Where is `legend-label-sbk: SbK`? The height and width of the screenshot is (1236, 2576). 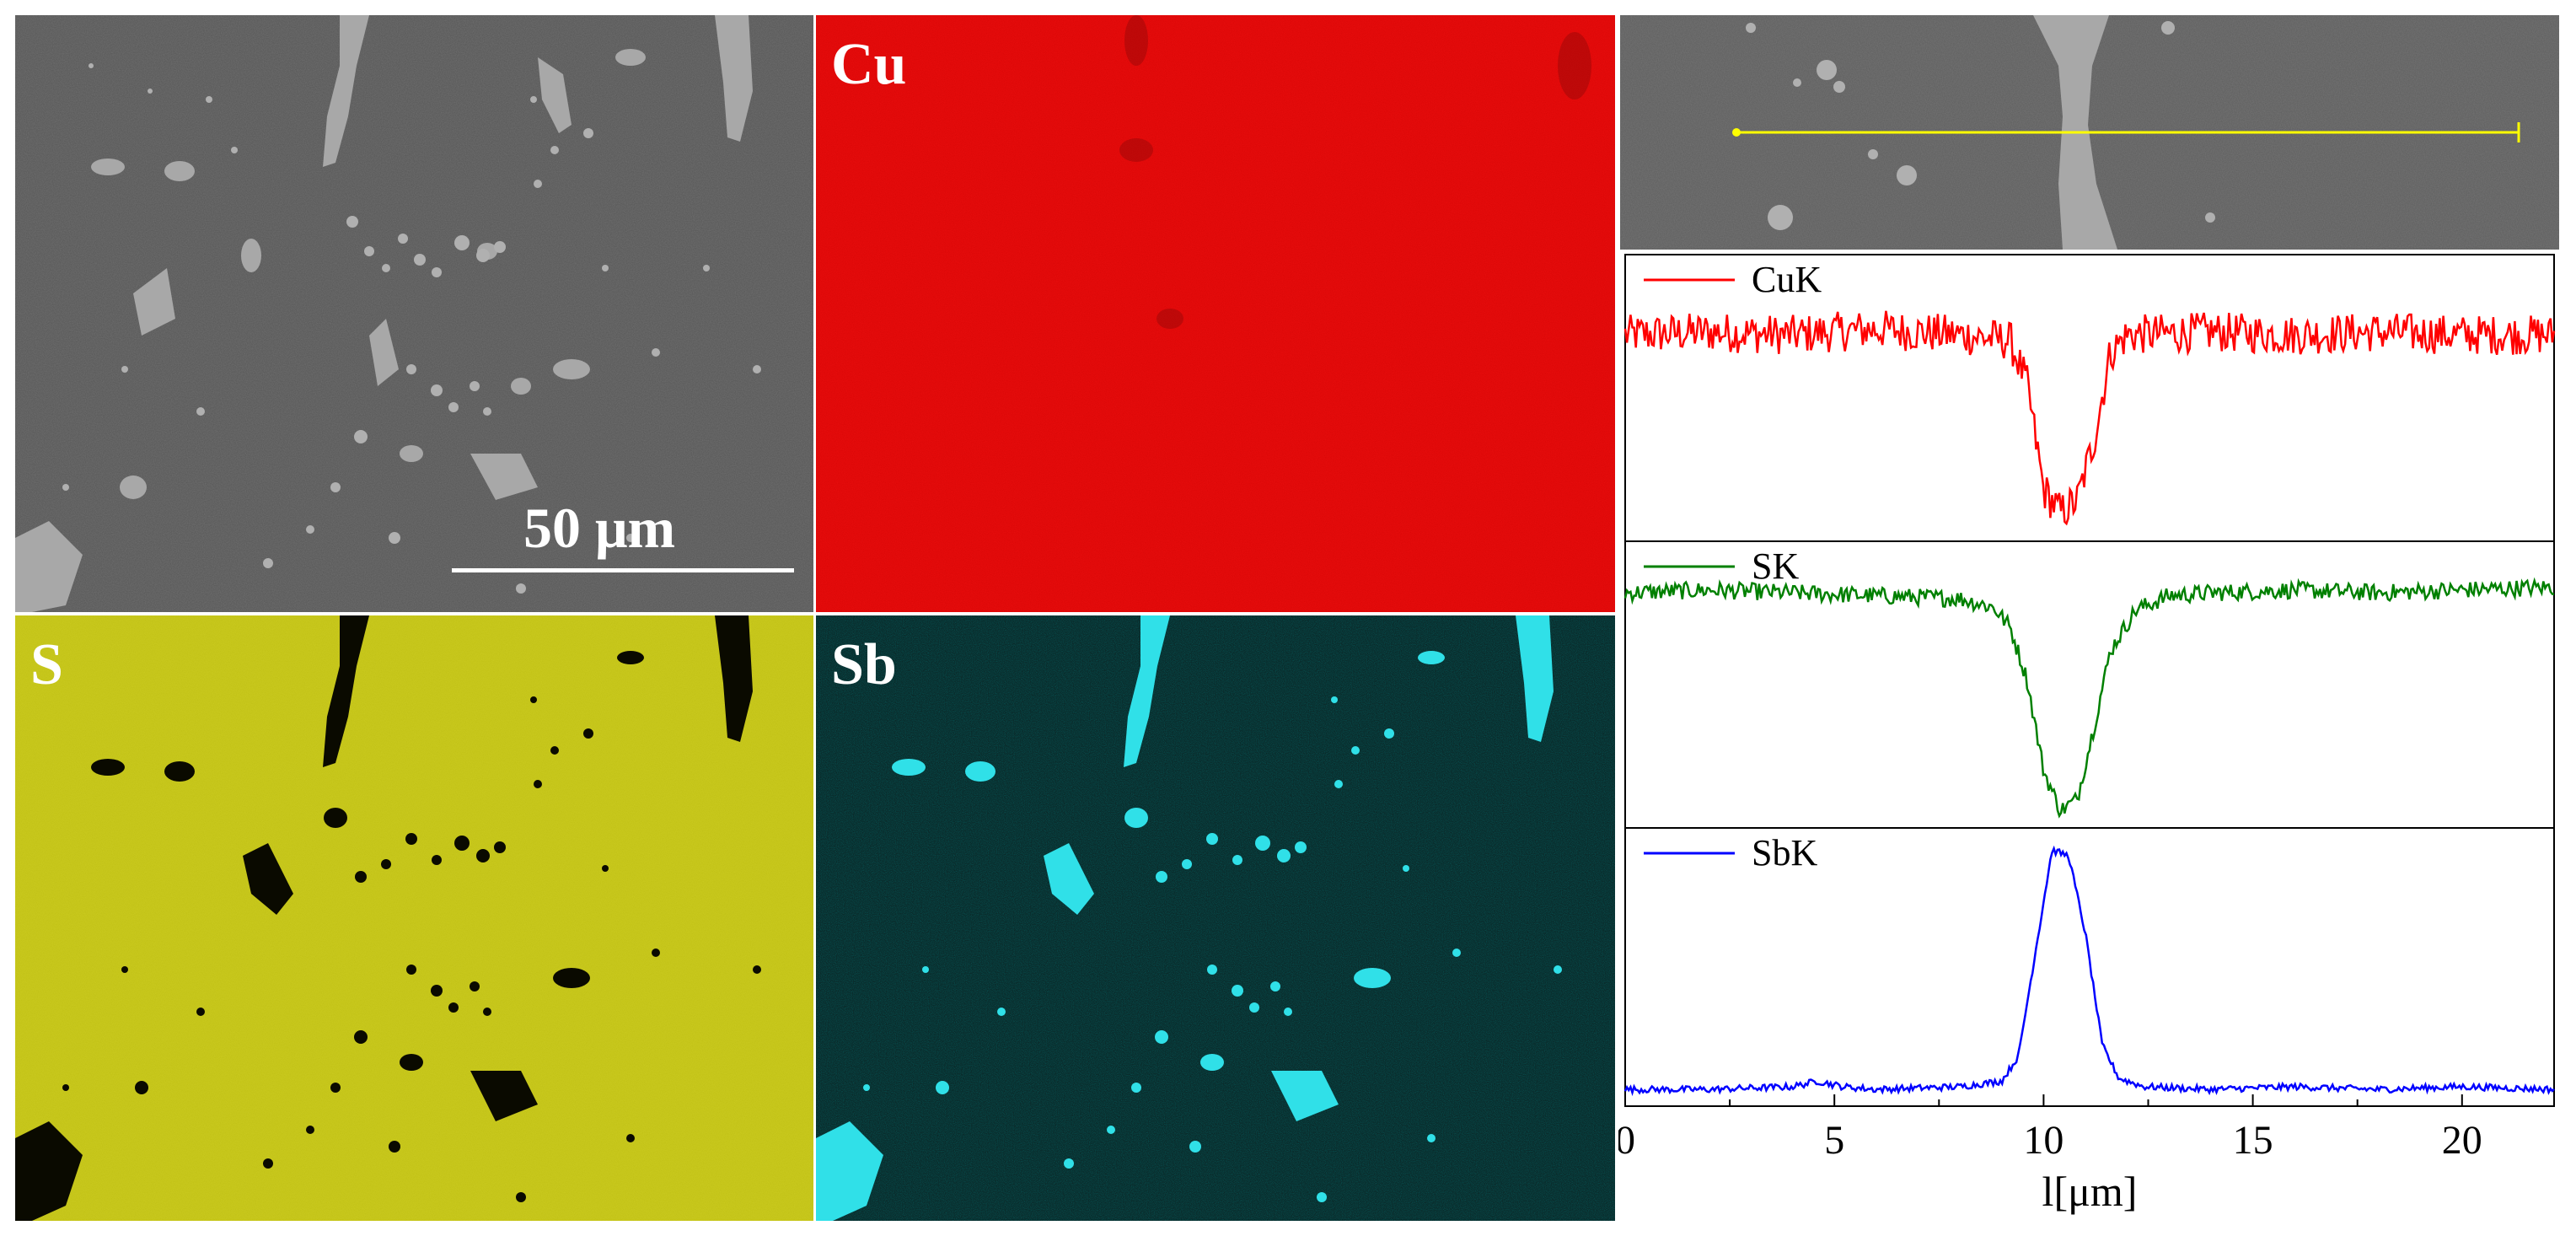
legend-label-sbk: SbK is located at coordinates (1784, 853).